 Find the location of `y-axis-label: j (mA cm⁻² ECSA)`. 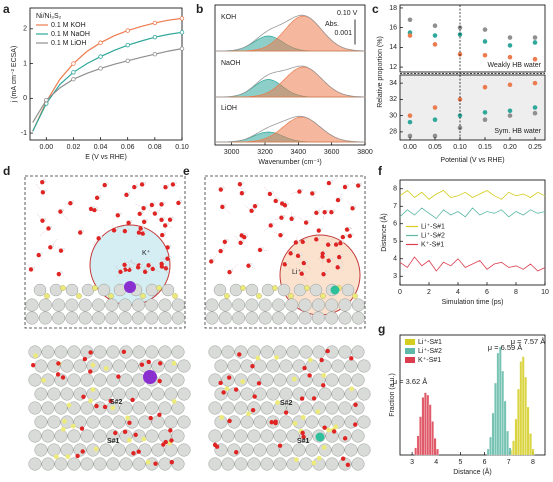

y-axis-label: j (mA cm⁻² ECSA) is located at coordinates (14, 75).